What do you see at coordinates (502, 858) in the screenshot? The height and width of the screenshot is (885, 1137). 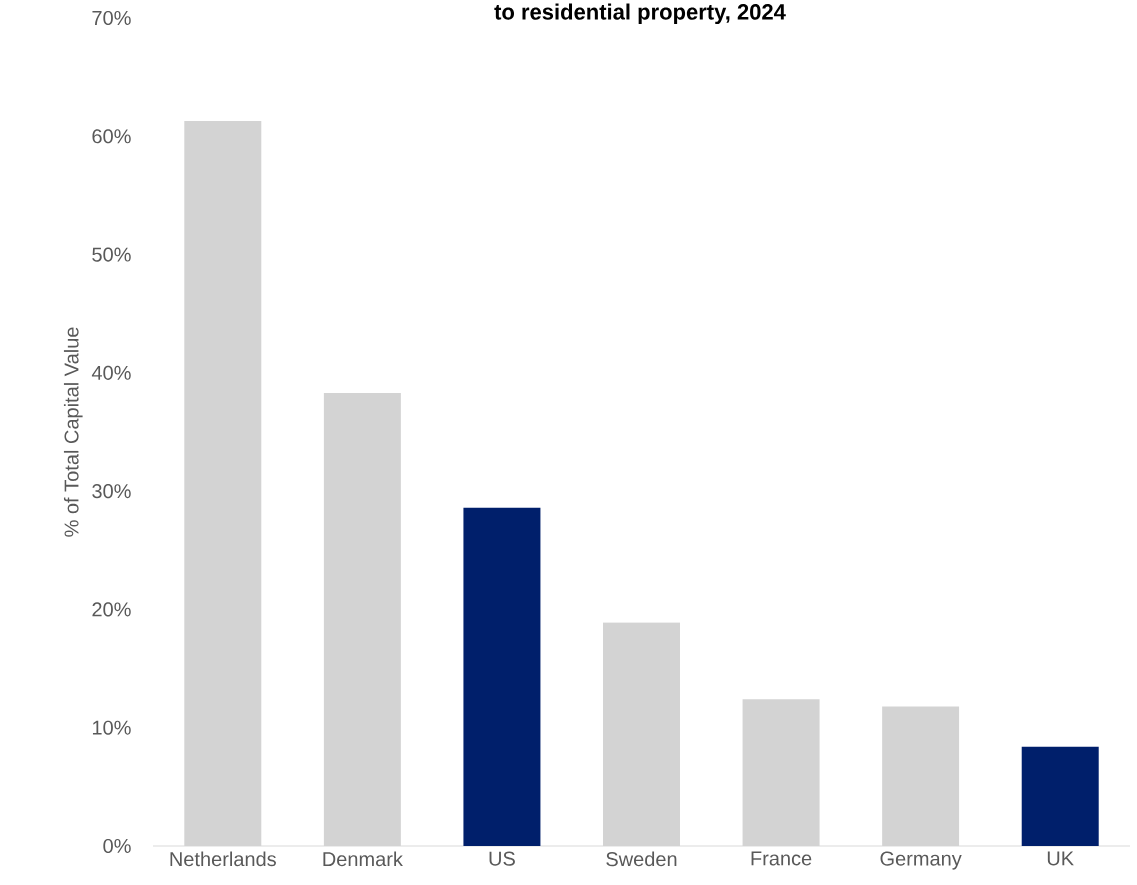 I see `x-tick-label: US` at bounding box center [502, 858].